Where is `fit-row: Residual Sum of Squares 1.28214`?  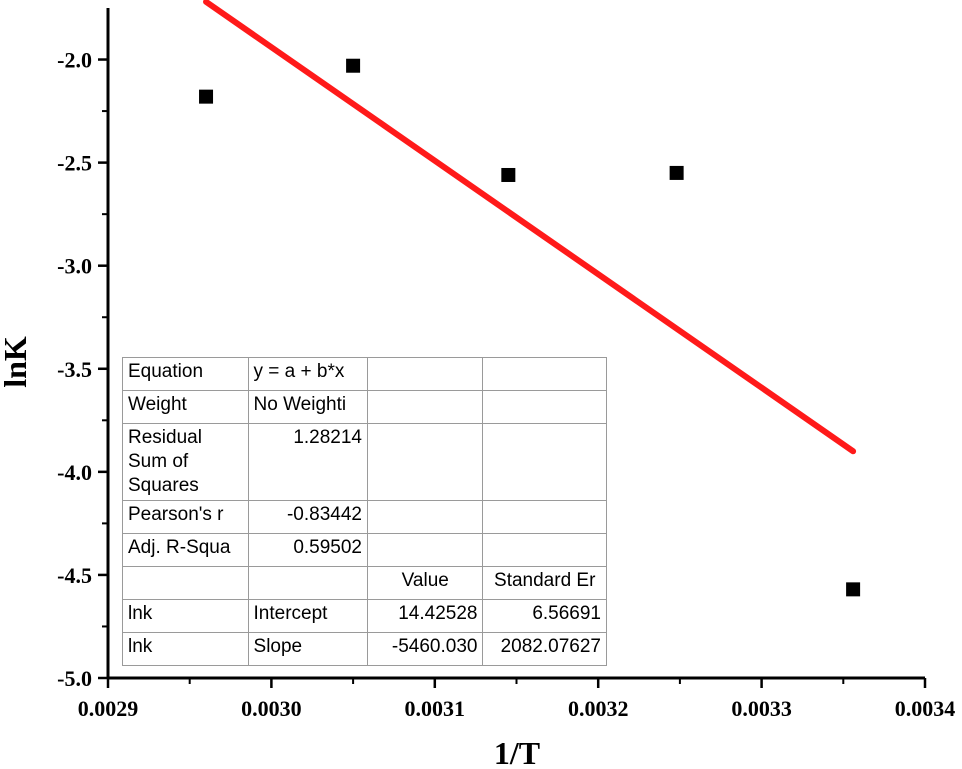
fit-row: Residual Sum of Squares 1.28214 is located at coordinates (364, 462).